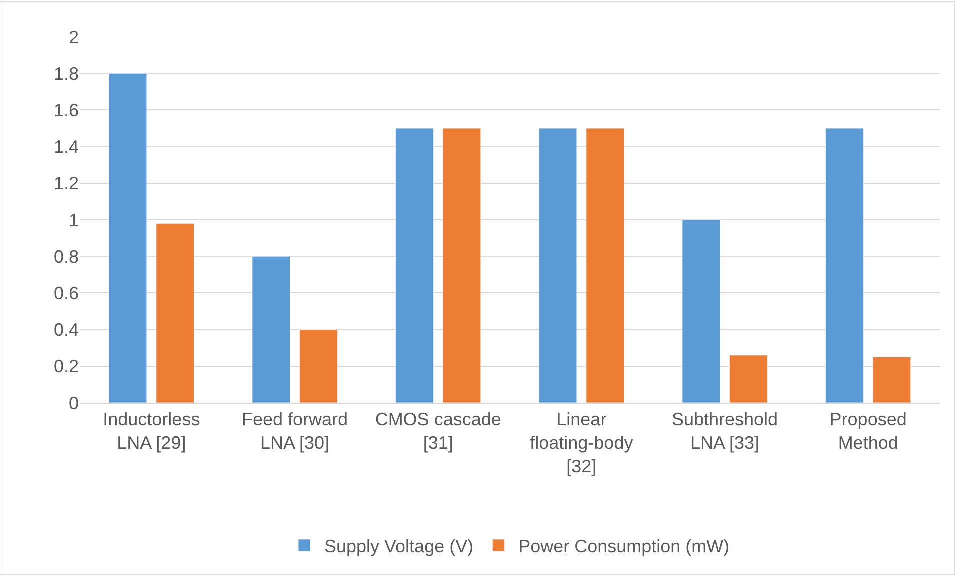  What do you see at coordinates (624, 546) in the screenshot?
I see `legend-label: Power Consumption (mW)` at bounding box center [624, 546].